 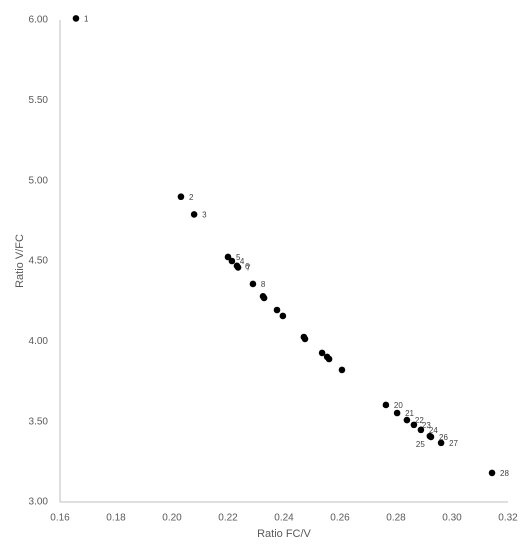 What do you see at coordinates (39, 421) in the screenshot?
I see `y-tick-label: 3.50` at bounding box center [39, 421].